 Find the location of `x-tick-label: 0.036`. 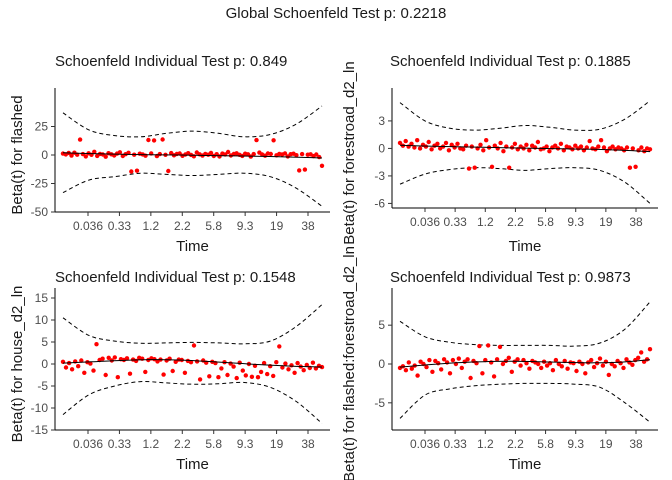

x-tick-label: 0.036 is located at coordinates (425, 222).